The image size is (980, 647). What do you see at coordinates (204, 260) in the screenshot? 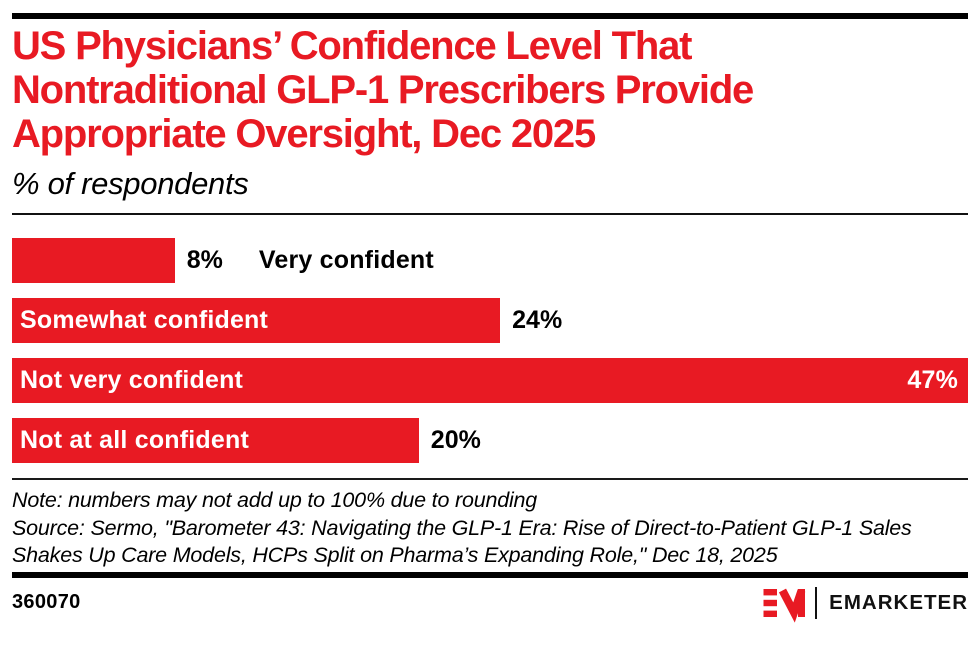
I see `bar-value: 8%` at bounding box center [204, 260].